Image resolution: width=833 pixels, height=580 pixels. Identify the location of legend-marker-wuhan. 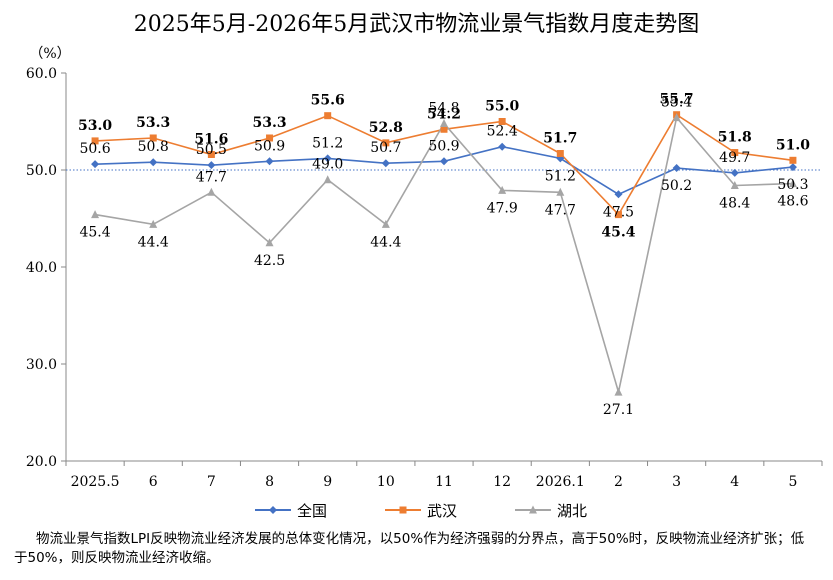
(403, 510).